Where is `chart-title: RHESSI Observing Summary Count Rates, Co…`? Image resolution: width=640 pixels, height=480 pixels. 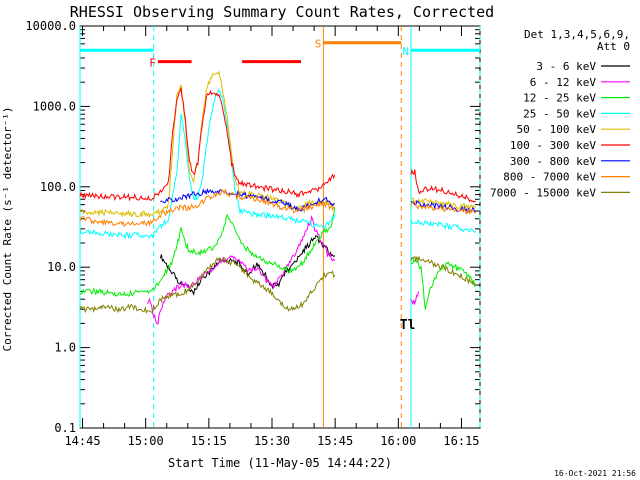
chart-title: RHESSI Observing Summary Count Rates, Co… is located at coordinates (282, 12).